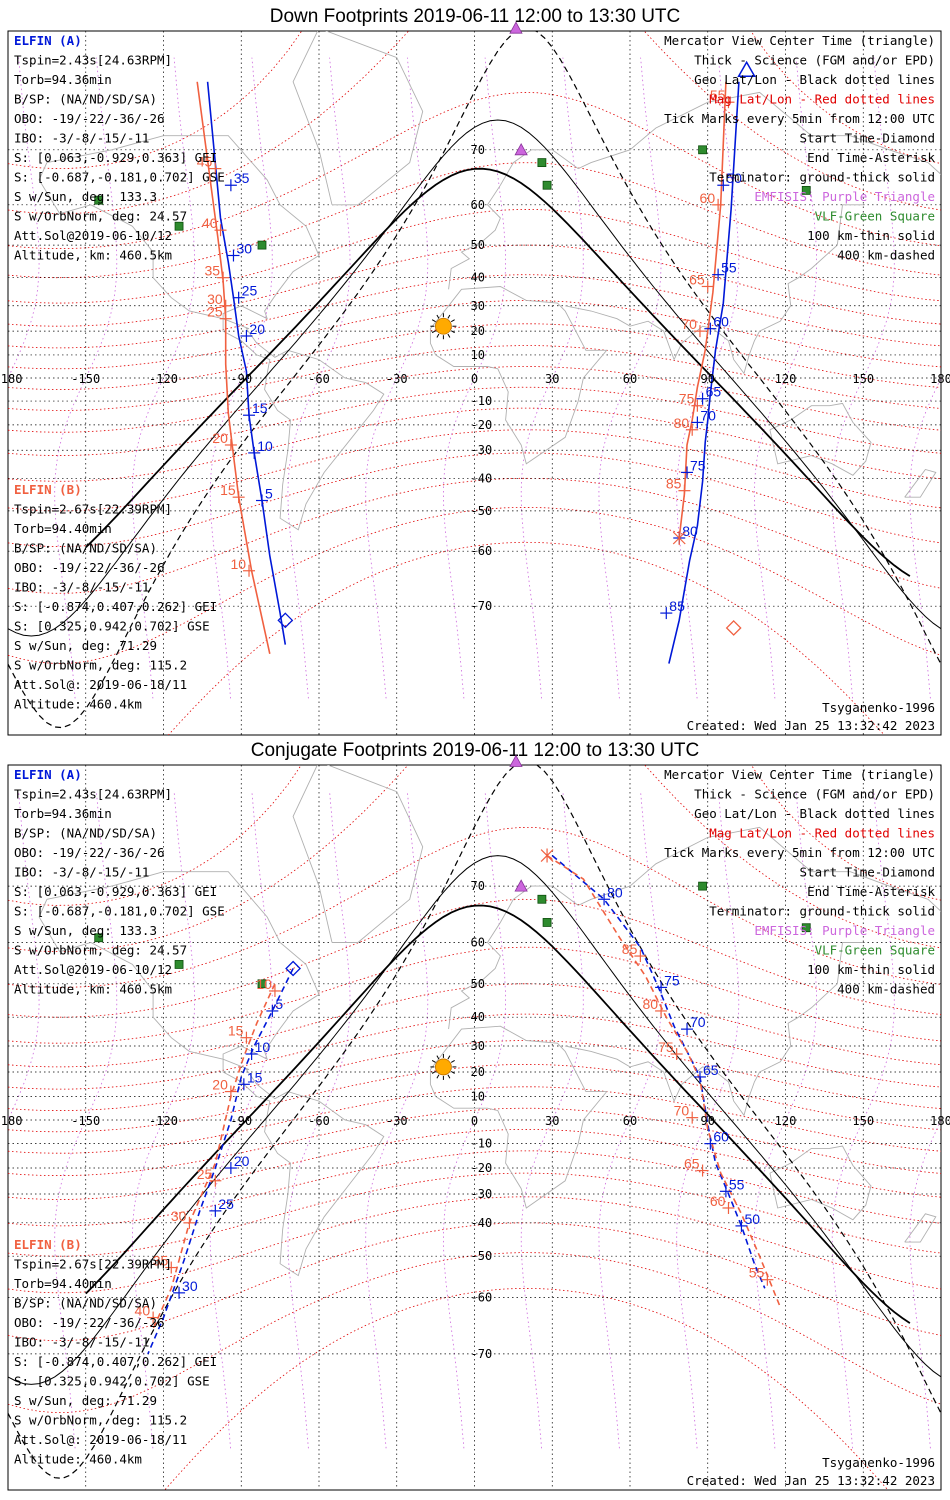  What do you see at coordinates (112, 626) in the screenshot?
I see `elfin-b-info-line: S: [0.325,0.942,0.702] GSE` at bounding box center [112, 626].